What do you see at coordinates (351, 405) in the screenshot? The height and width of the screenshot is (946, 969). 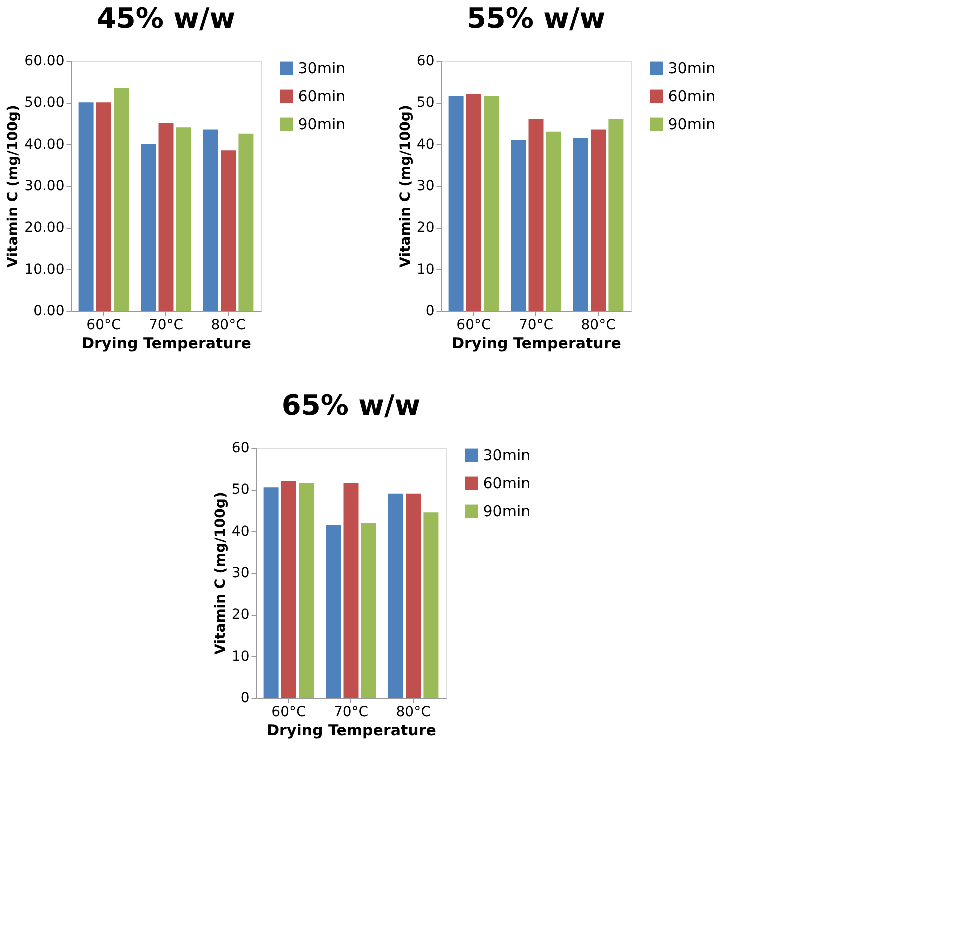 I see `chart-title: 65% w/w` at bounding box center [351, 405].